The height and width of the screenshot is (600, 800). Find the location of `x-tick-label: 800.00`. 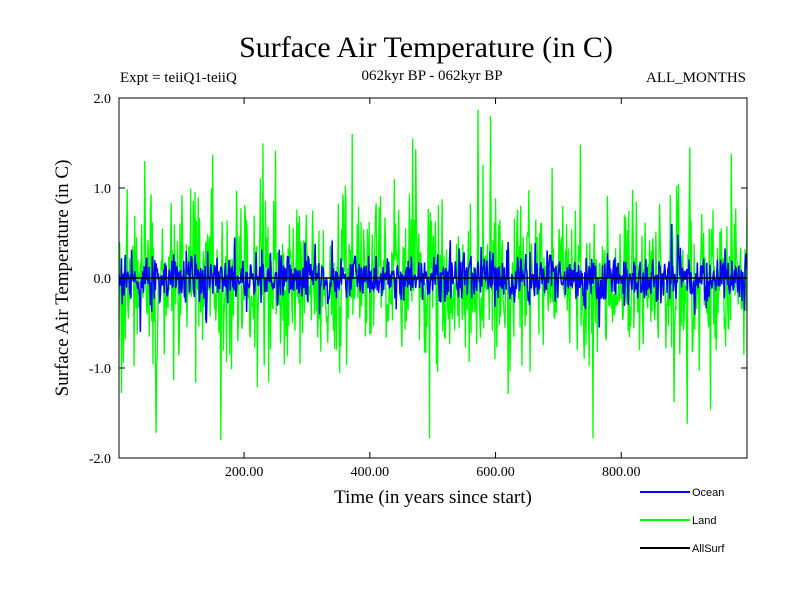

x-tick-label: 800.00 is located at coordinates (621, 472).